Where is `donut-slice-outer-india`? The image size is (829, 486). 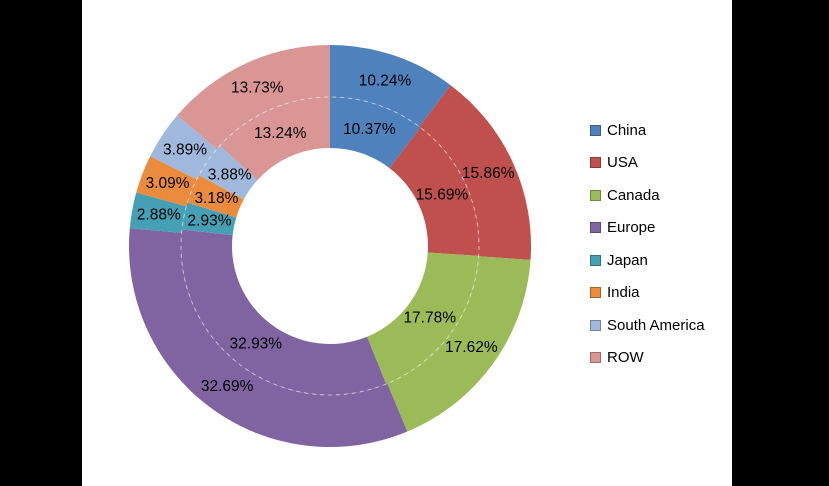
donut-slice-outer-india is located at coordinates (166, 181).